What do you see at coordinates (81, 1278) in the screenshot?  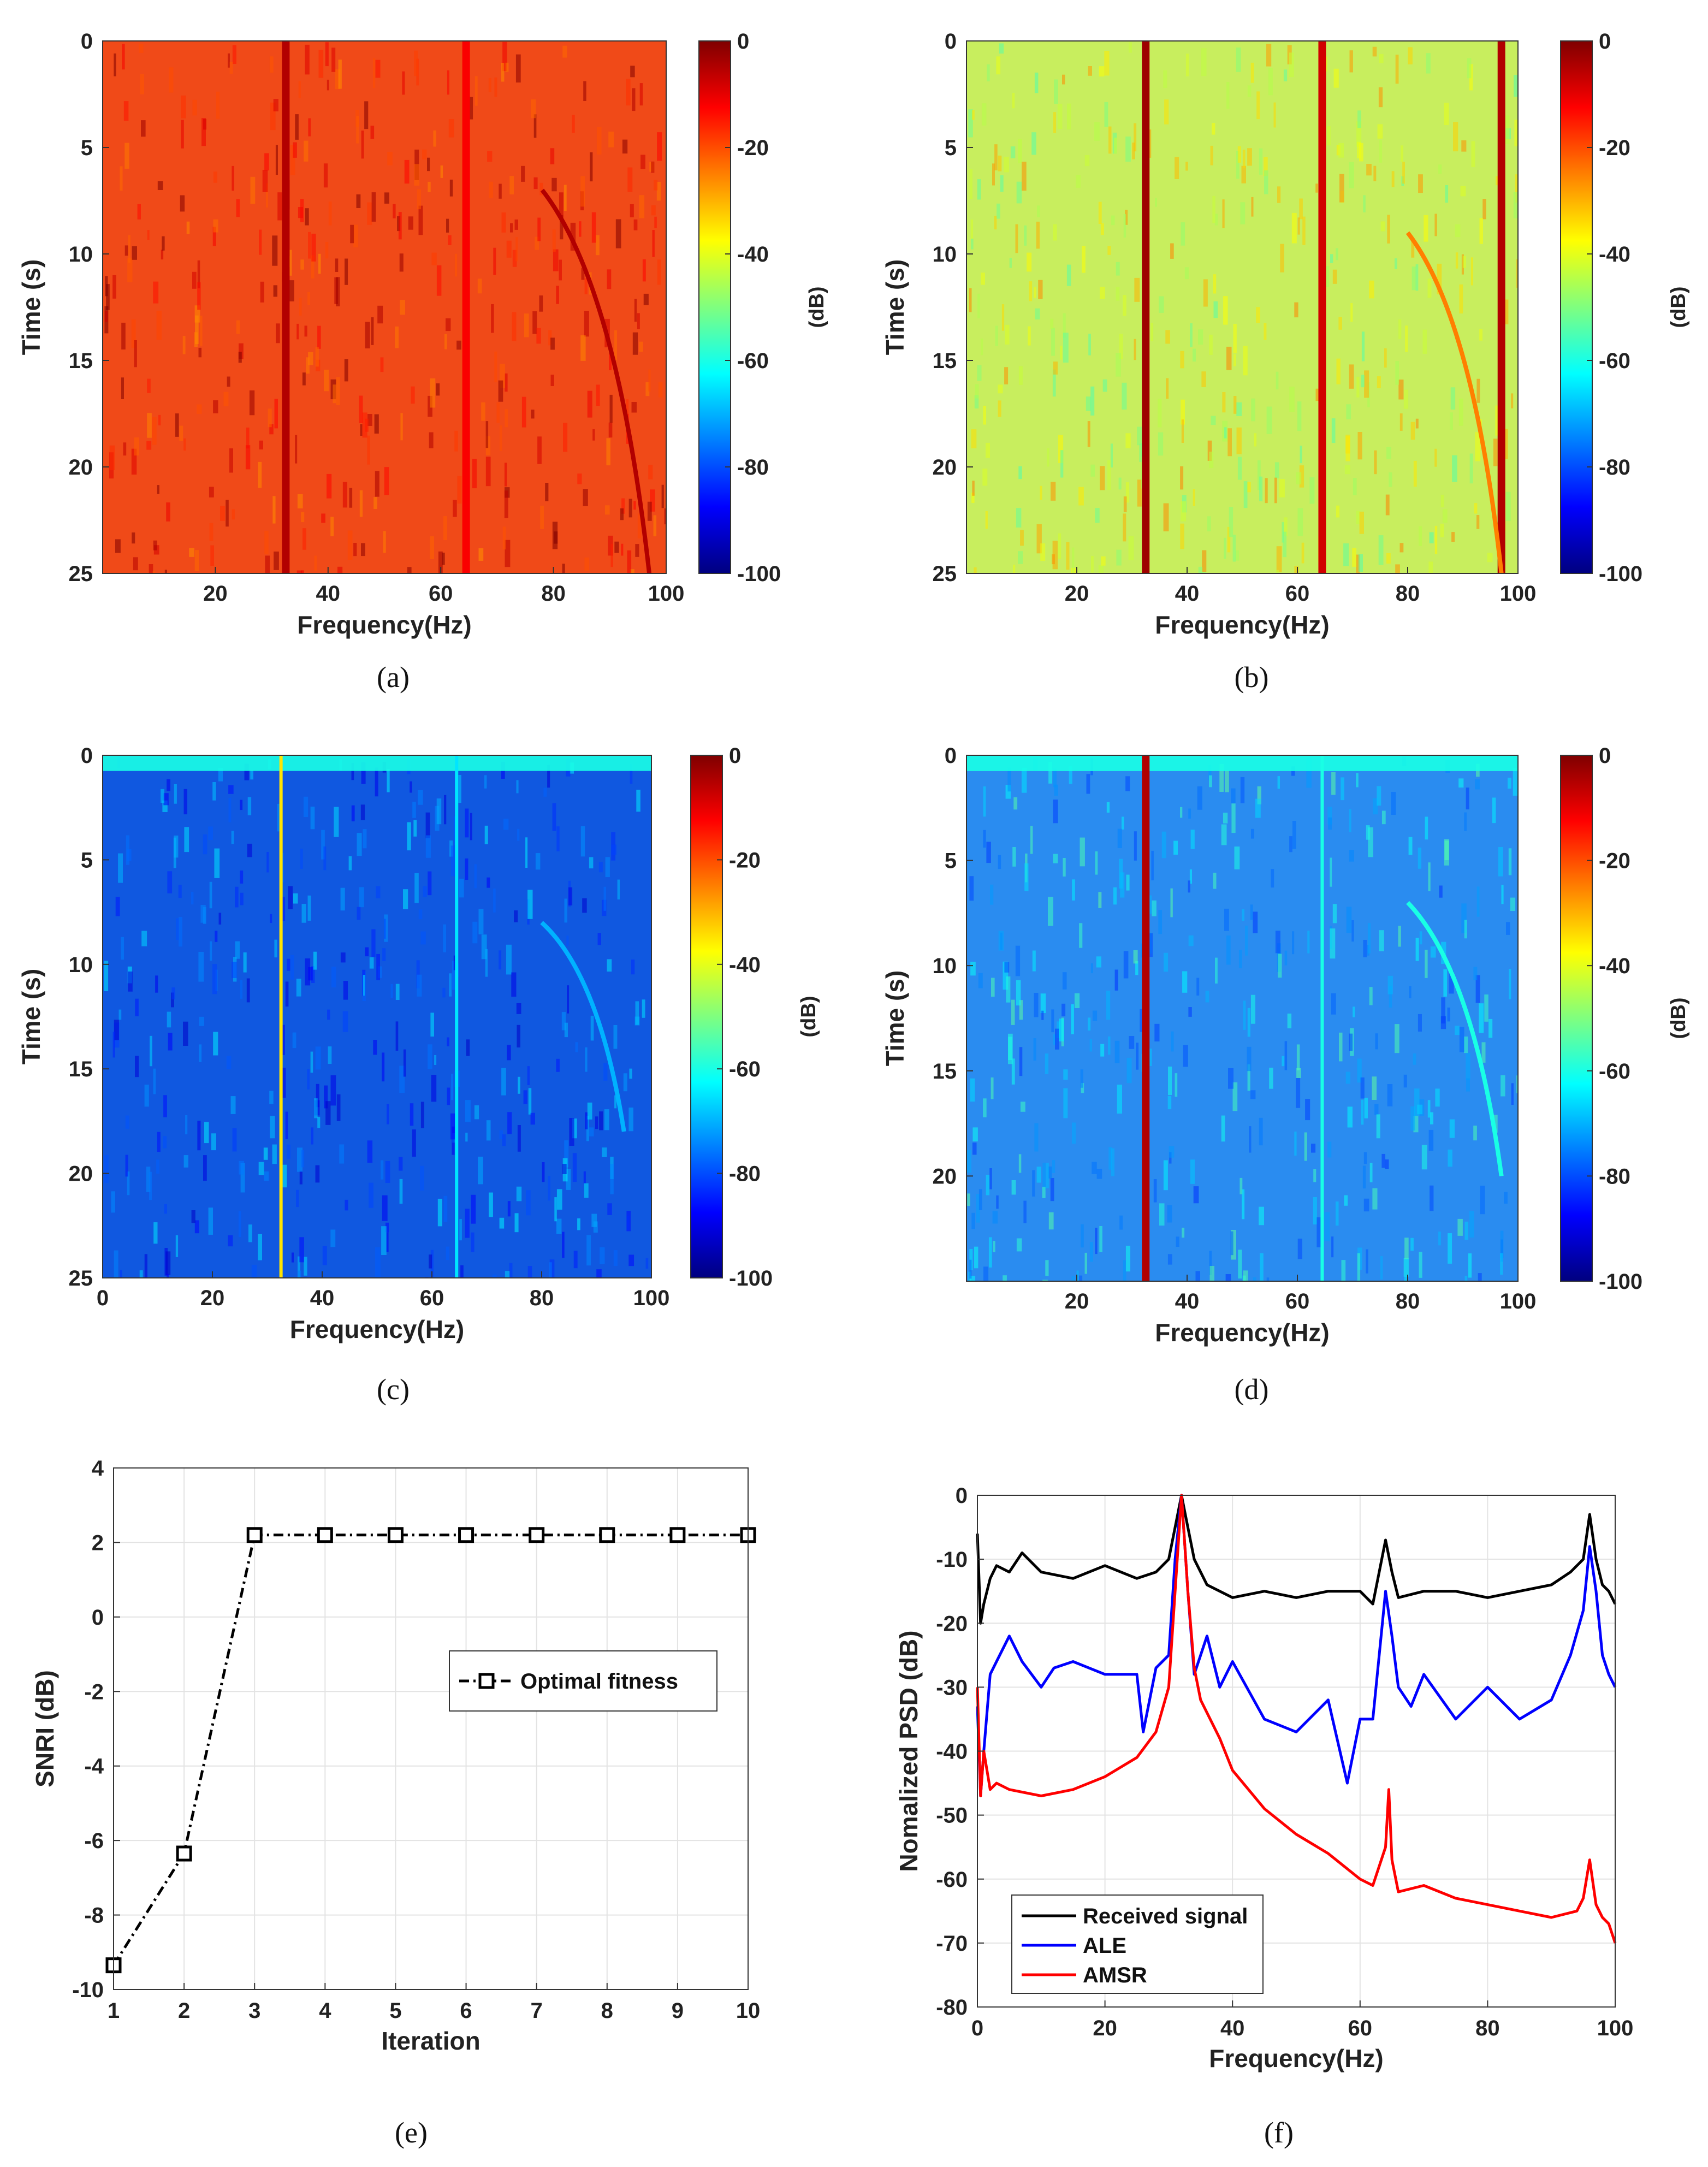 I see `y-tick-label: 25` at bounding box center [81, 1278].